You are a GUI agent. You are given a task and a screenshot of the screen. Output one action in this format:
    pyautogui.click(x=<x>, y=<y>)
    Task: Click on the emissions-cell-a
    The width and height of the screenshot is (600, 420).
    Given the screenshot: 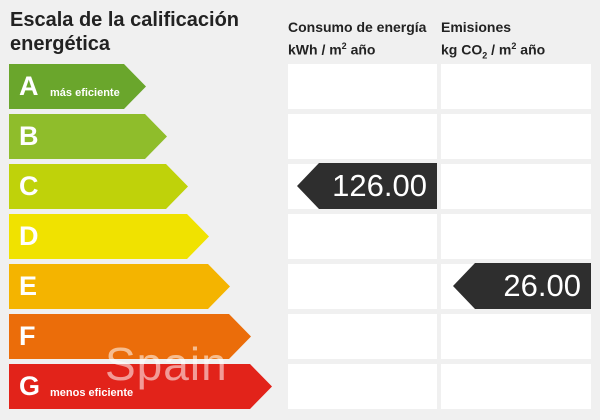 What is the action you would take?
    pyautogui.click(x=516, y=86)
    